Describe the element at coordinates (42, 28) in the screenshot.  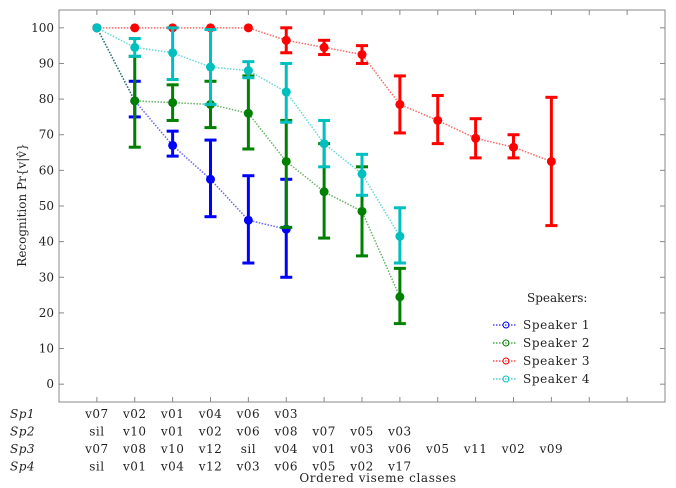
I see `y-tick-label: 100` at that location.